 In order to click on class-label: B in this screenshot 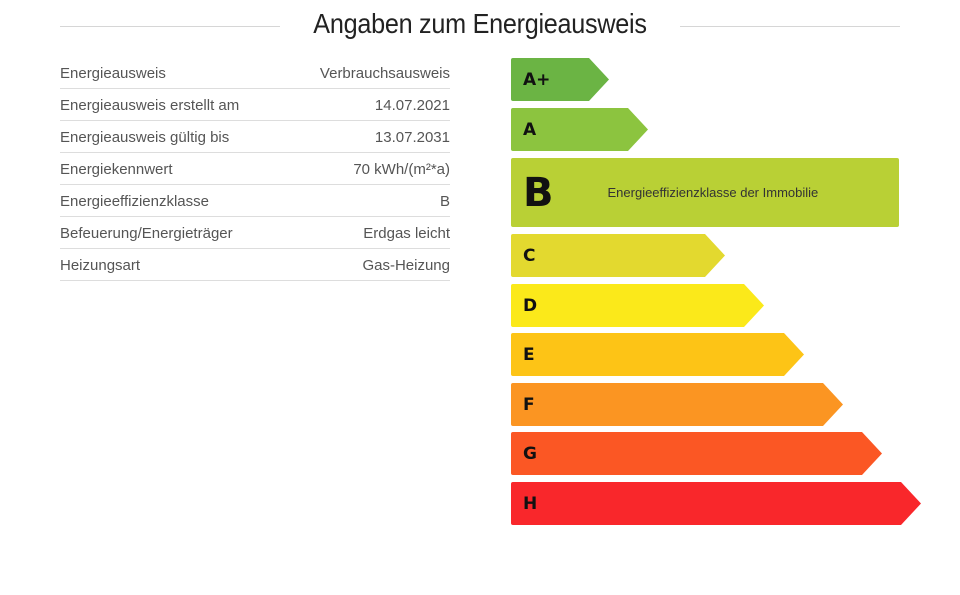, I will do `click(538, 192)`.